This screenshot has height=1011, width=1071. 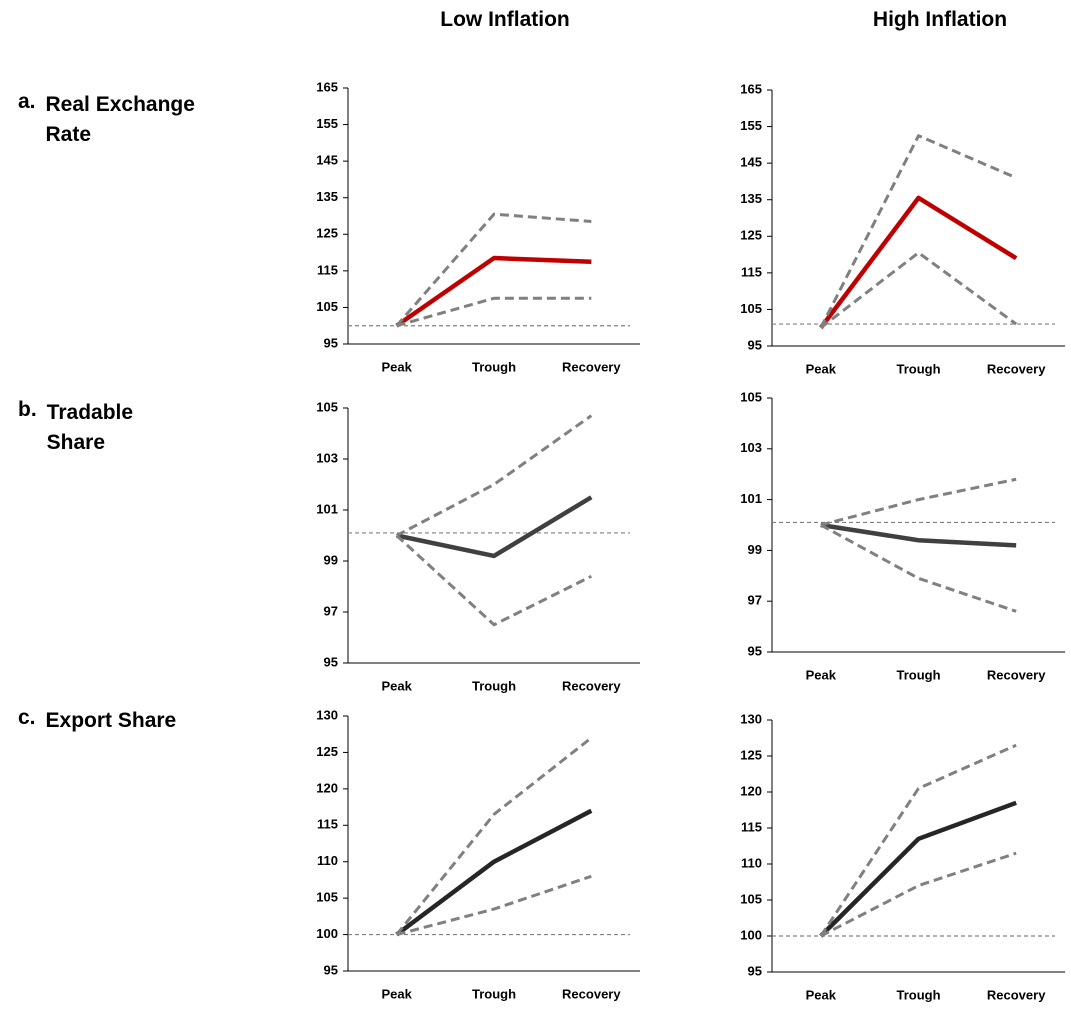 What do you see at coordinates (505, 19) in the screenshot?
I see `column-header: Low Inflation` at bounding box center [505, 19].